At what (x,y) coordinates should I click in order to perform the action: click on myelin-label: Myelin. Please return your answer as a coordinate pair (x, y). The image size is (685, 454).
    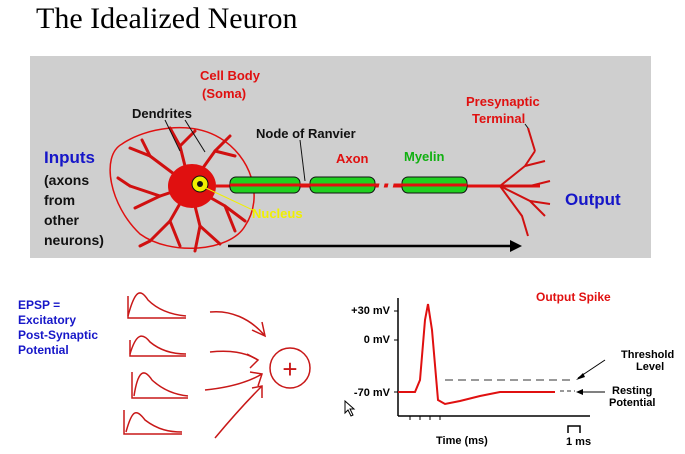
    Looking at the image, I should click on (424, 156).